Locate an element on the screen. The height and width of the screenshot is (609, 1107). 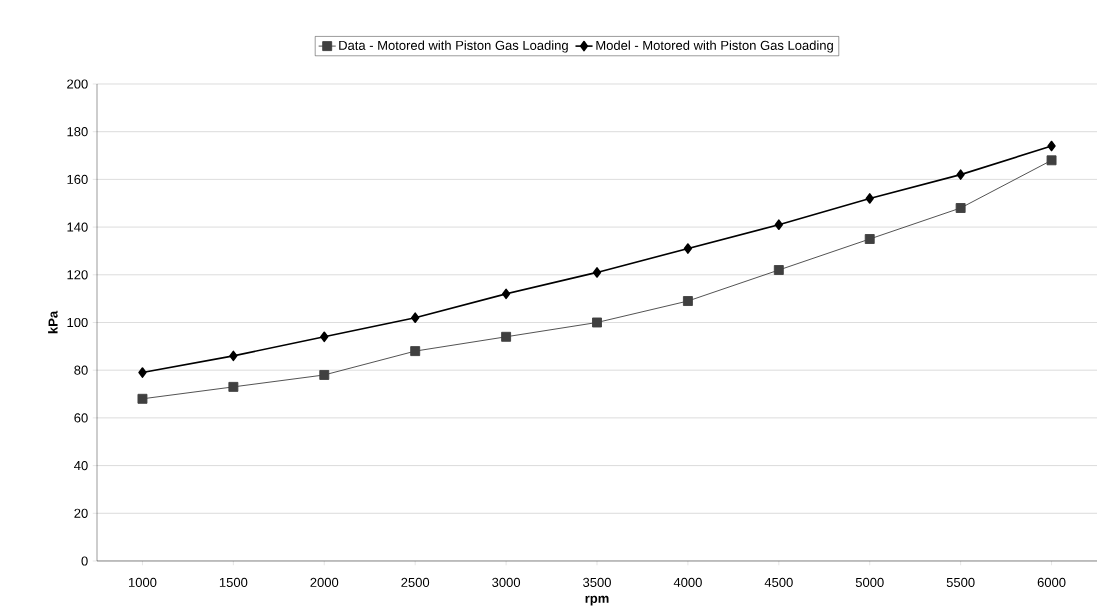
x-tick-label: 3500 is located at coordinates (597, 582).